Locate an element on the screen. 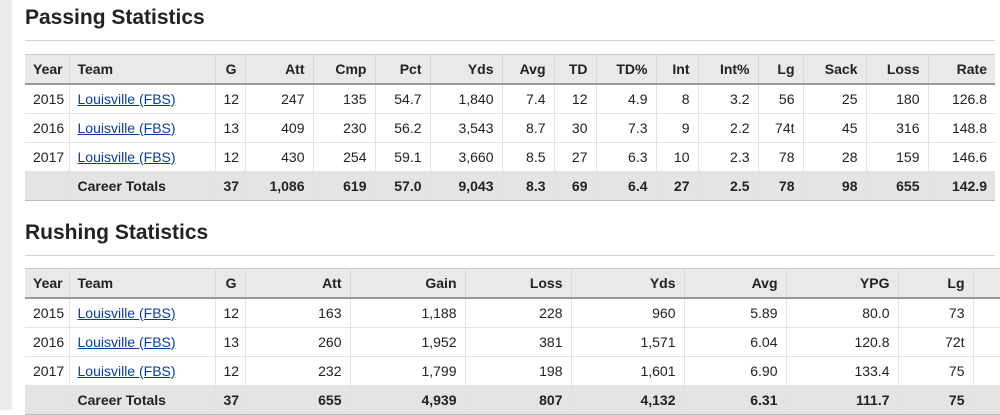 The height and width of the screenshot is (415, 1000). cell-gain: 4,939 is located at coordinates (408, 400).